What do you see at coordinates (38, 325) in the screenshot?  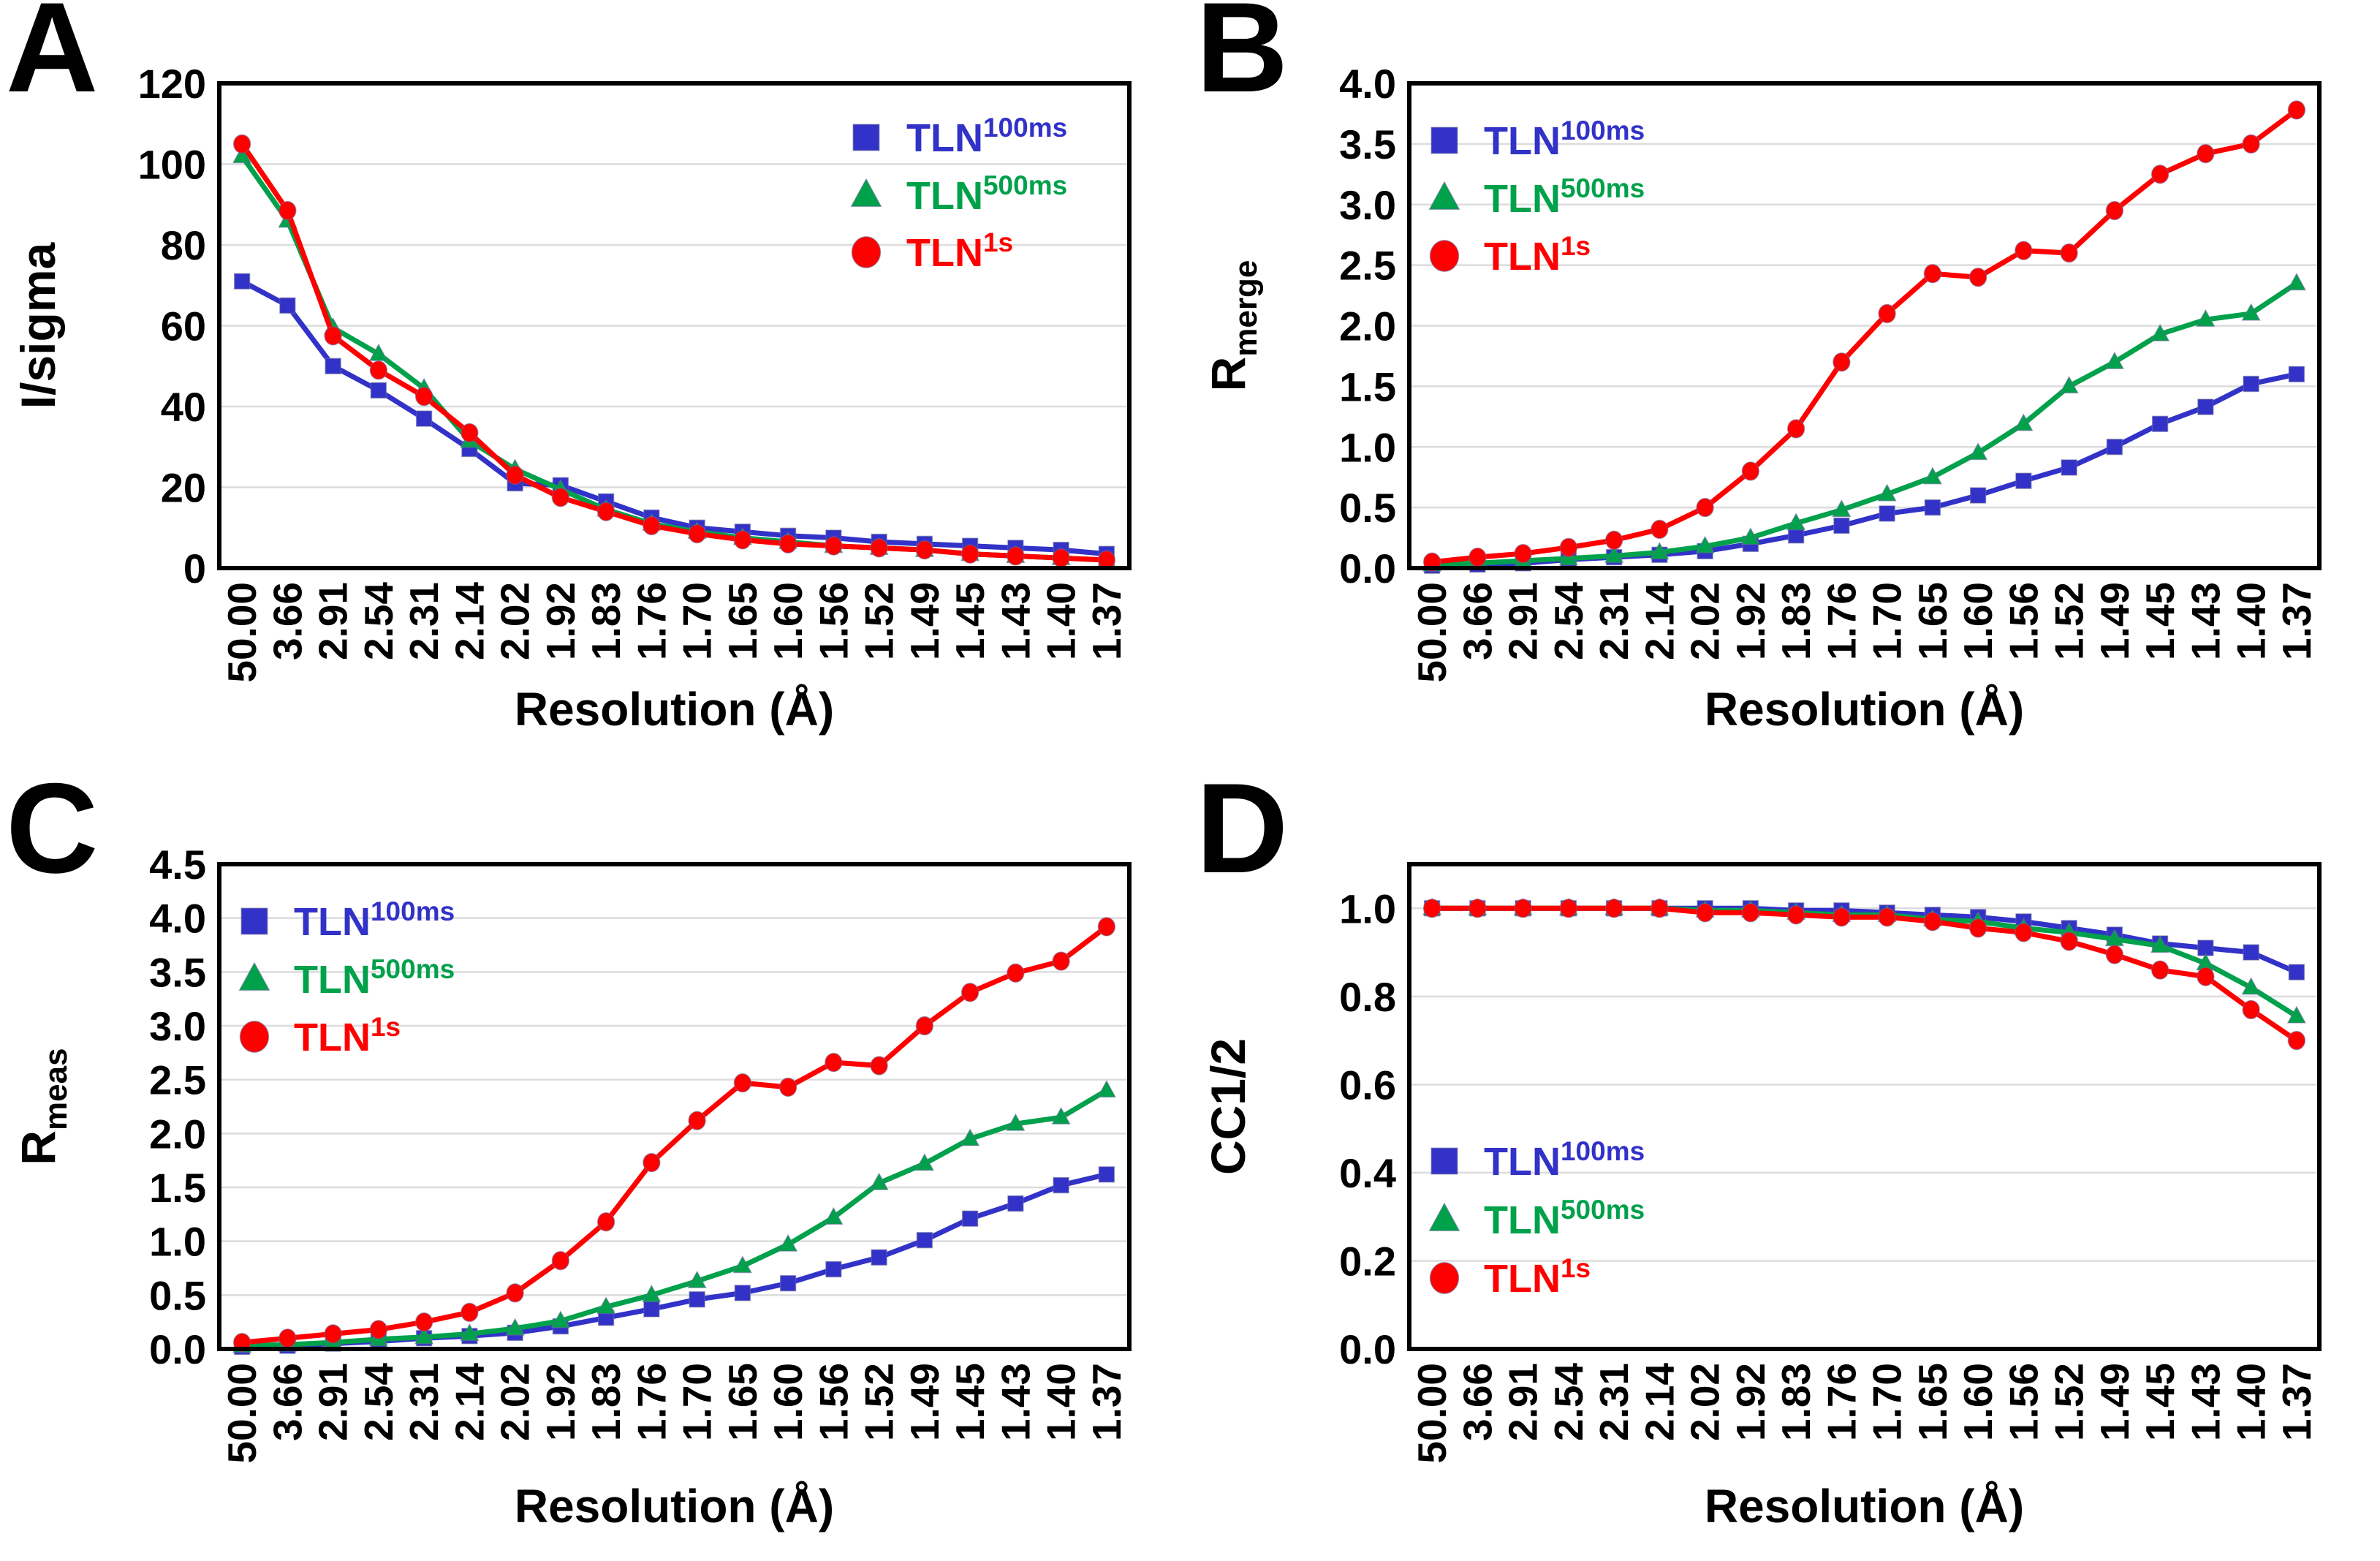 I see `y-axis-title: I/sigma` at bounding box center [38, 325].